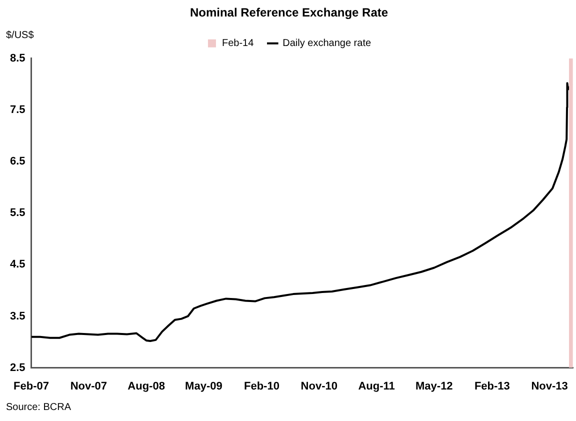  Describe the element at coordinates (18, 110) in the screenshot. I see `y-tick-label: 7.5` at that location.